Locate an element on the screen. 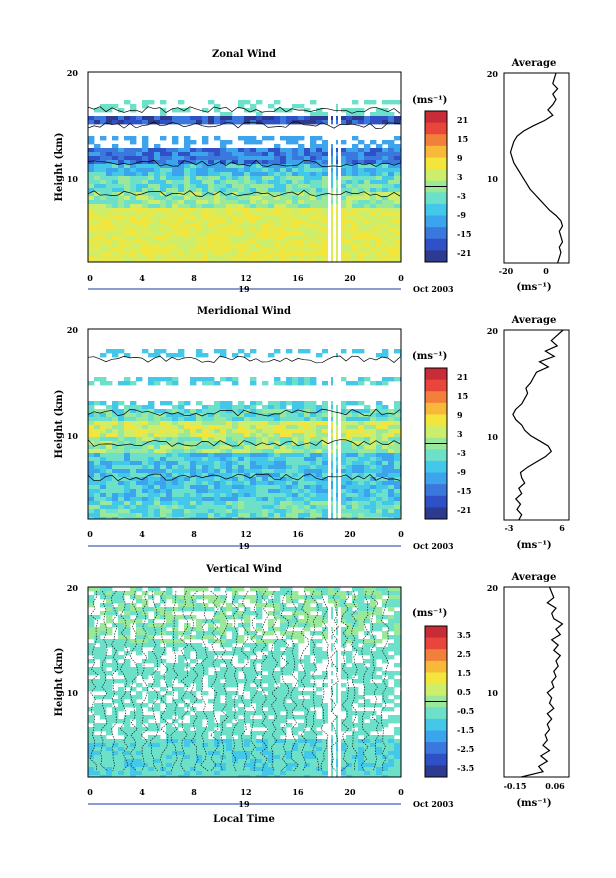 The height and width of the screenshot is (878, 616). colorbar-tick-label: 9 is located at coordinates (460, 158).